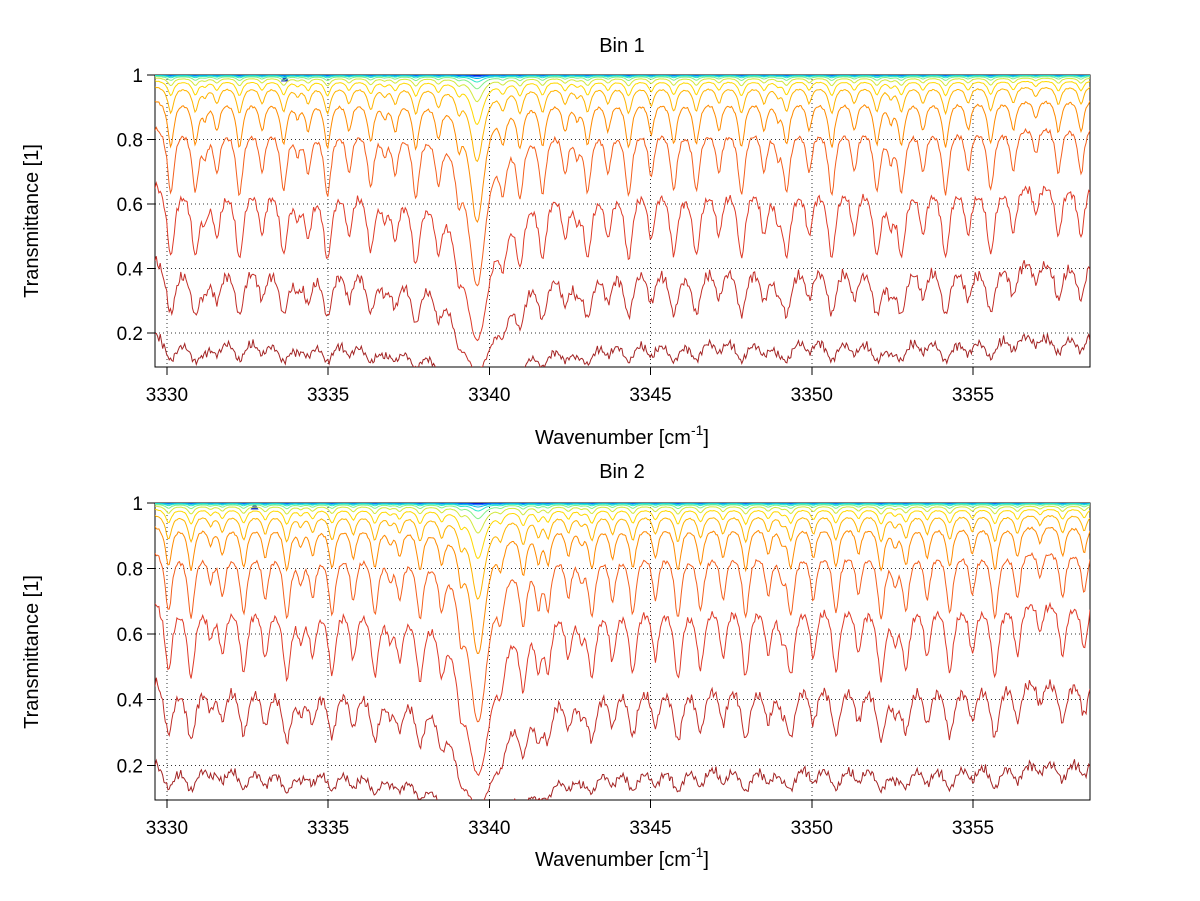 This screenshot has height=901, width=1200. I want to click on blue-triangle-marker, so click(254, 506).